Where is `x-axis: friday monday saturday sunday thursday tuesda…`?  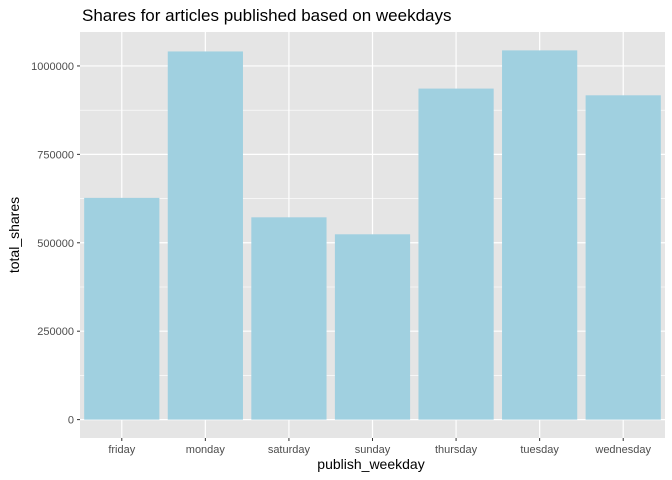
x-axis: friday monday saturday sunday thursday tuesda… is located at coordinates (380, 447).